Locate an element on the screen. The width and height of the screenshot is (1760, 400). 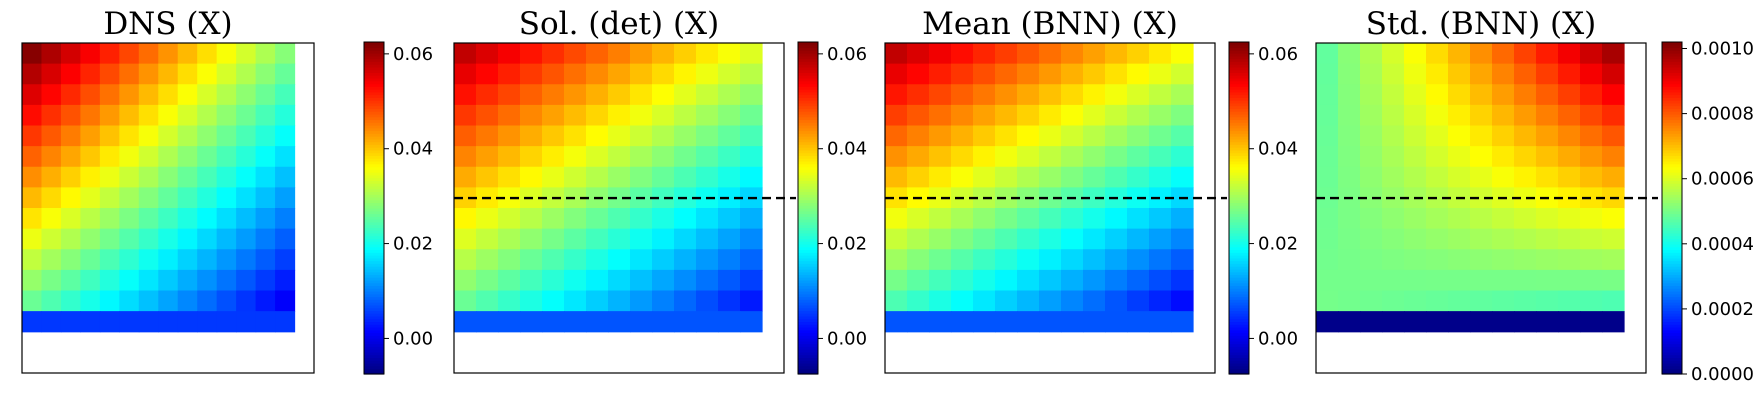
colorbar: 0.00 0.02 0.04 0.06 is located at coordinates (1263, 208).